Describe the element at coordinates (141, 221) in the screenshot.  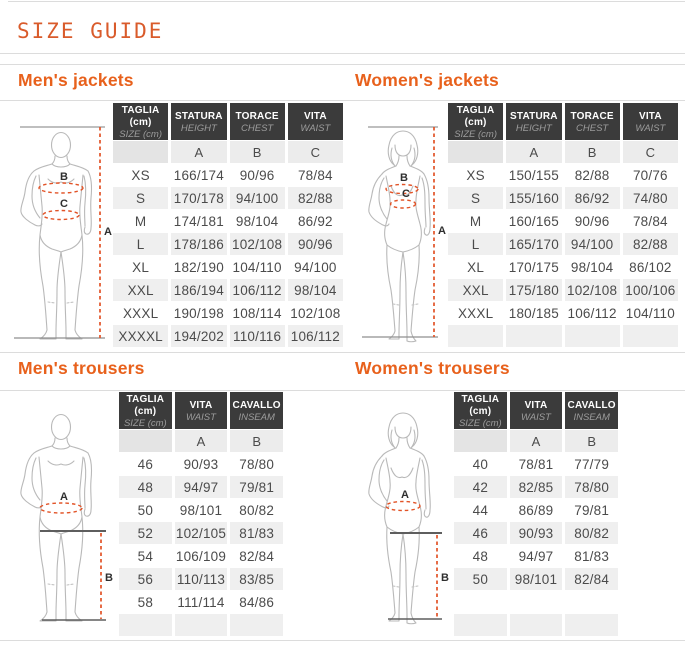
I see `size-cell: M` at that location.